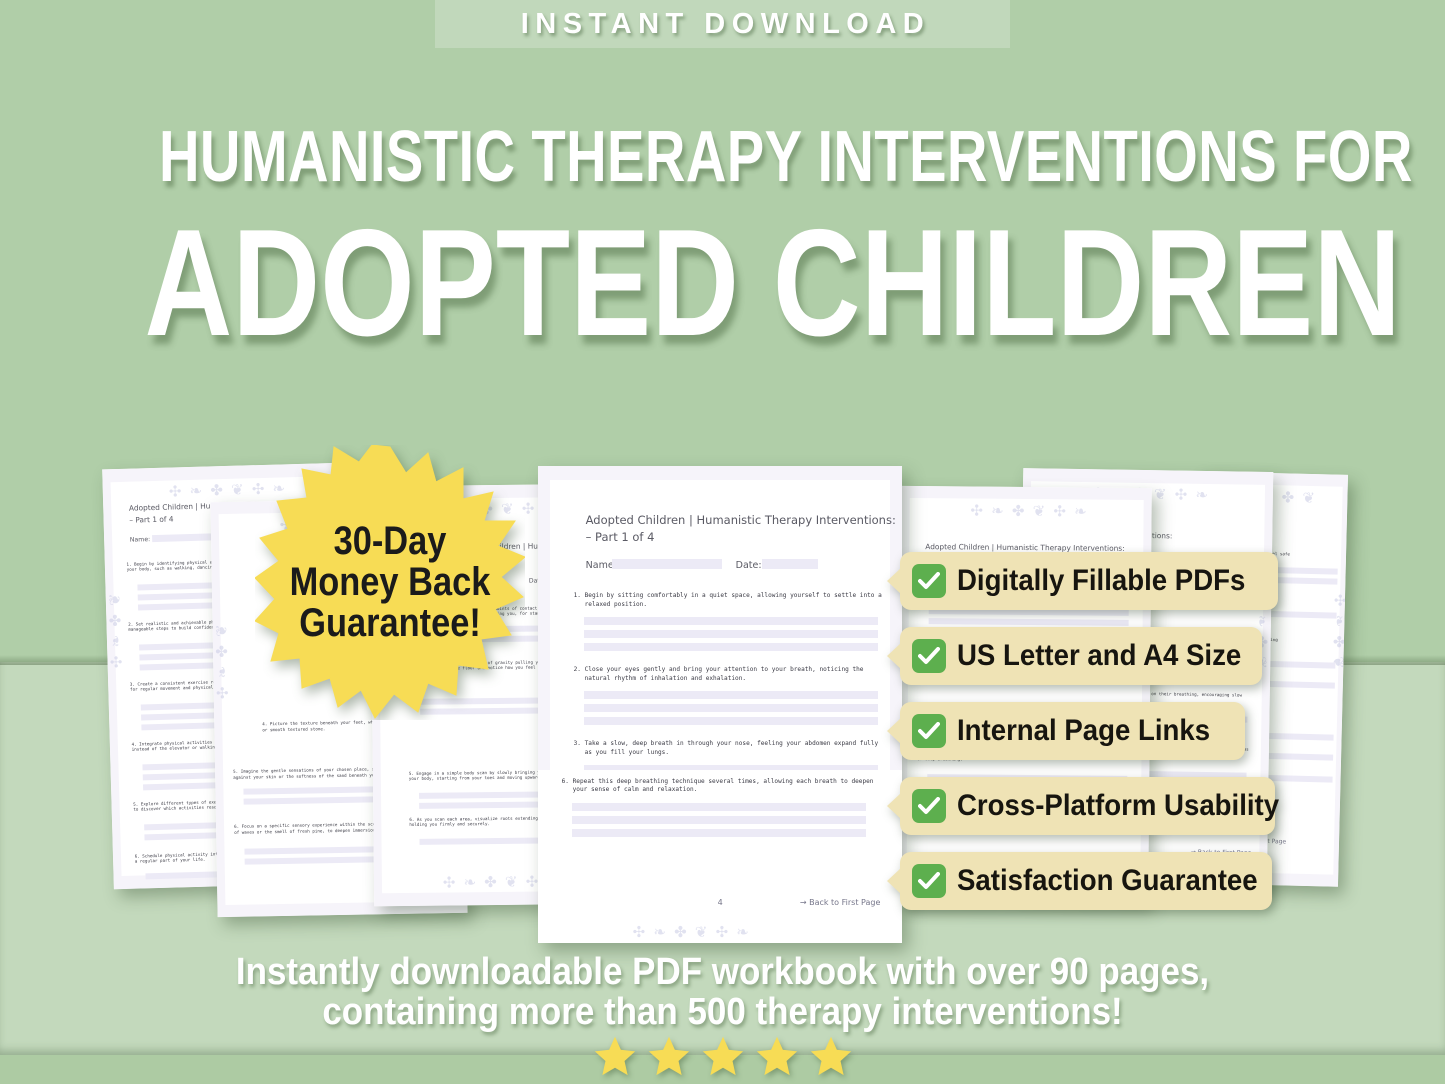 The height and width of the screenshot is (1084, 1445). Describe the element at coordinates (748, 566) in the screenshot. I see `doc-date-label: Date:` at that location.